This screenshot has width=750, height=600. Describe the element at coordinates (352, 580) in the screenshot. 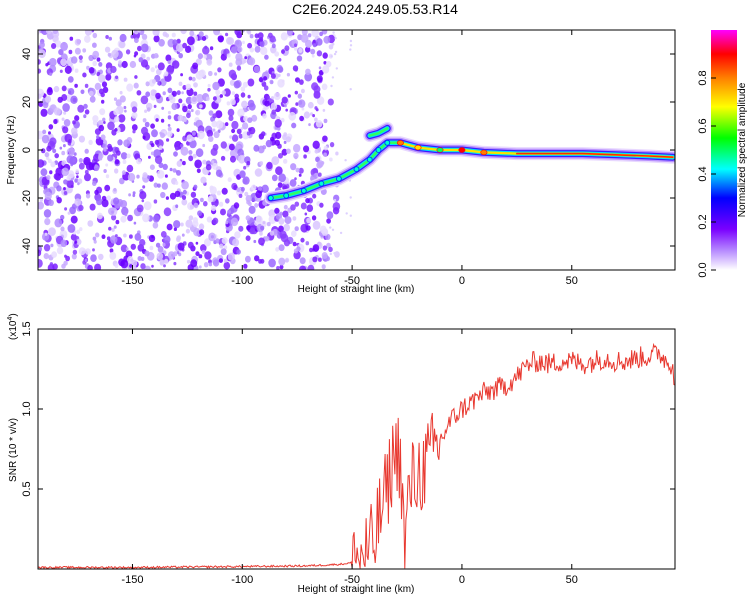

I see `bottom-x-tick-label: -50` at that location.